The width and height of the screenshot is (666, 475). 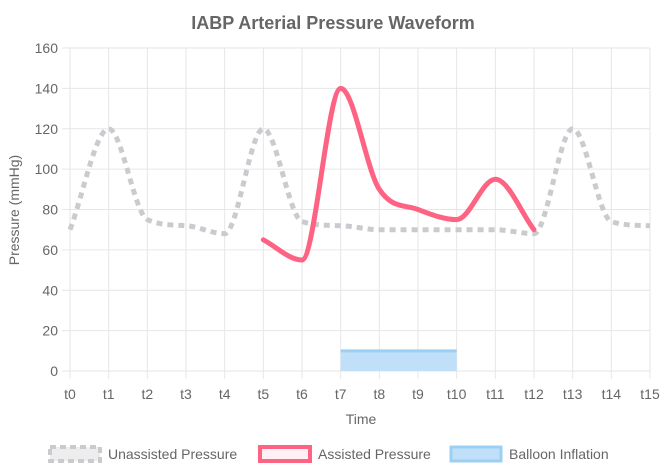 What do you see at coordinates (379, 394) in the screenshot?
I see `x-tick-label: t8` at bounding box center [379, 394].